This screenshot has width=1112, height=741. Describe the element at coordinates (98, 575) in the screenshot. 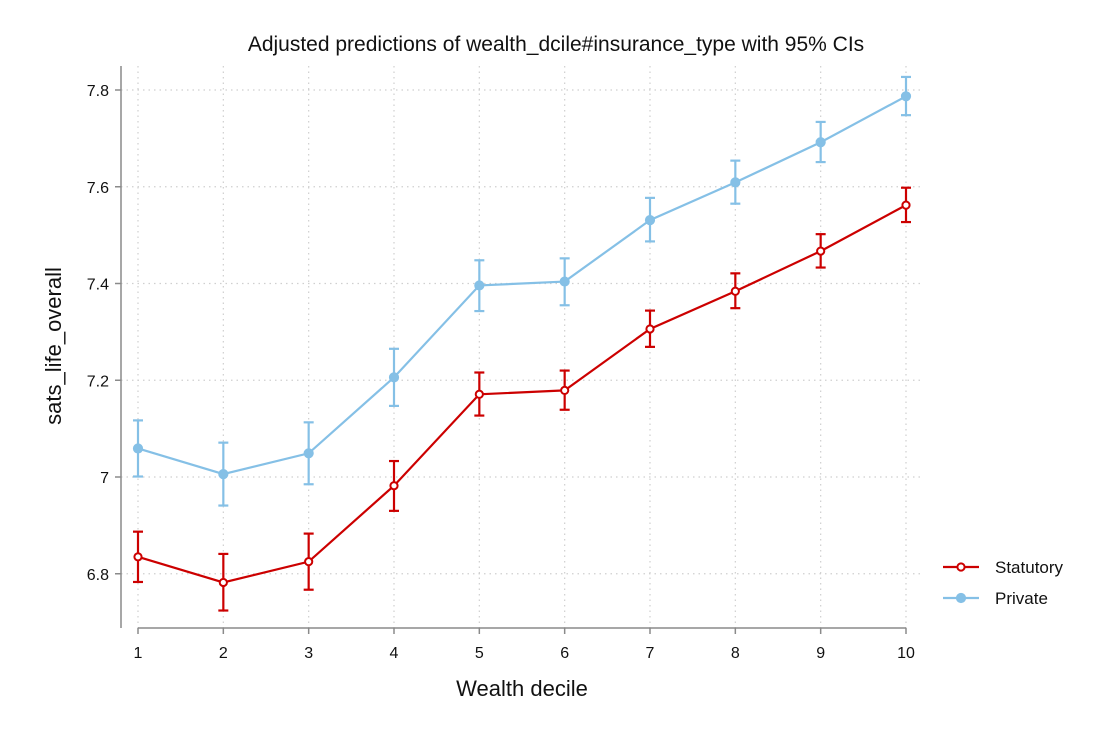

I see `y-tick-label: 6.8` at that location.